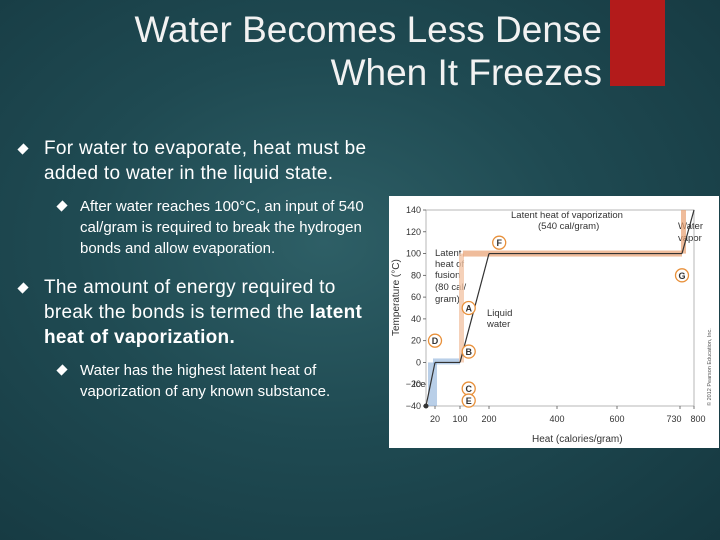 Image resolution: width=720 pixels, height=540 pixels. Describe the element at coordinates (468, 389) in the screenshot. I see `point-label: C` at that location.